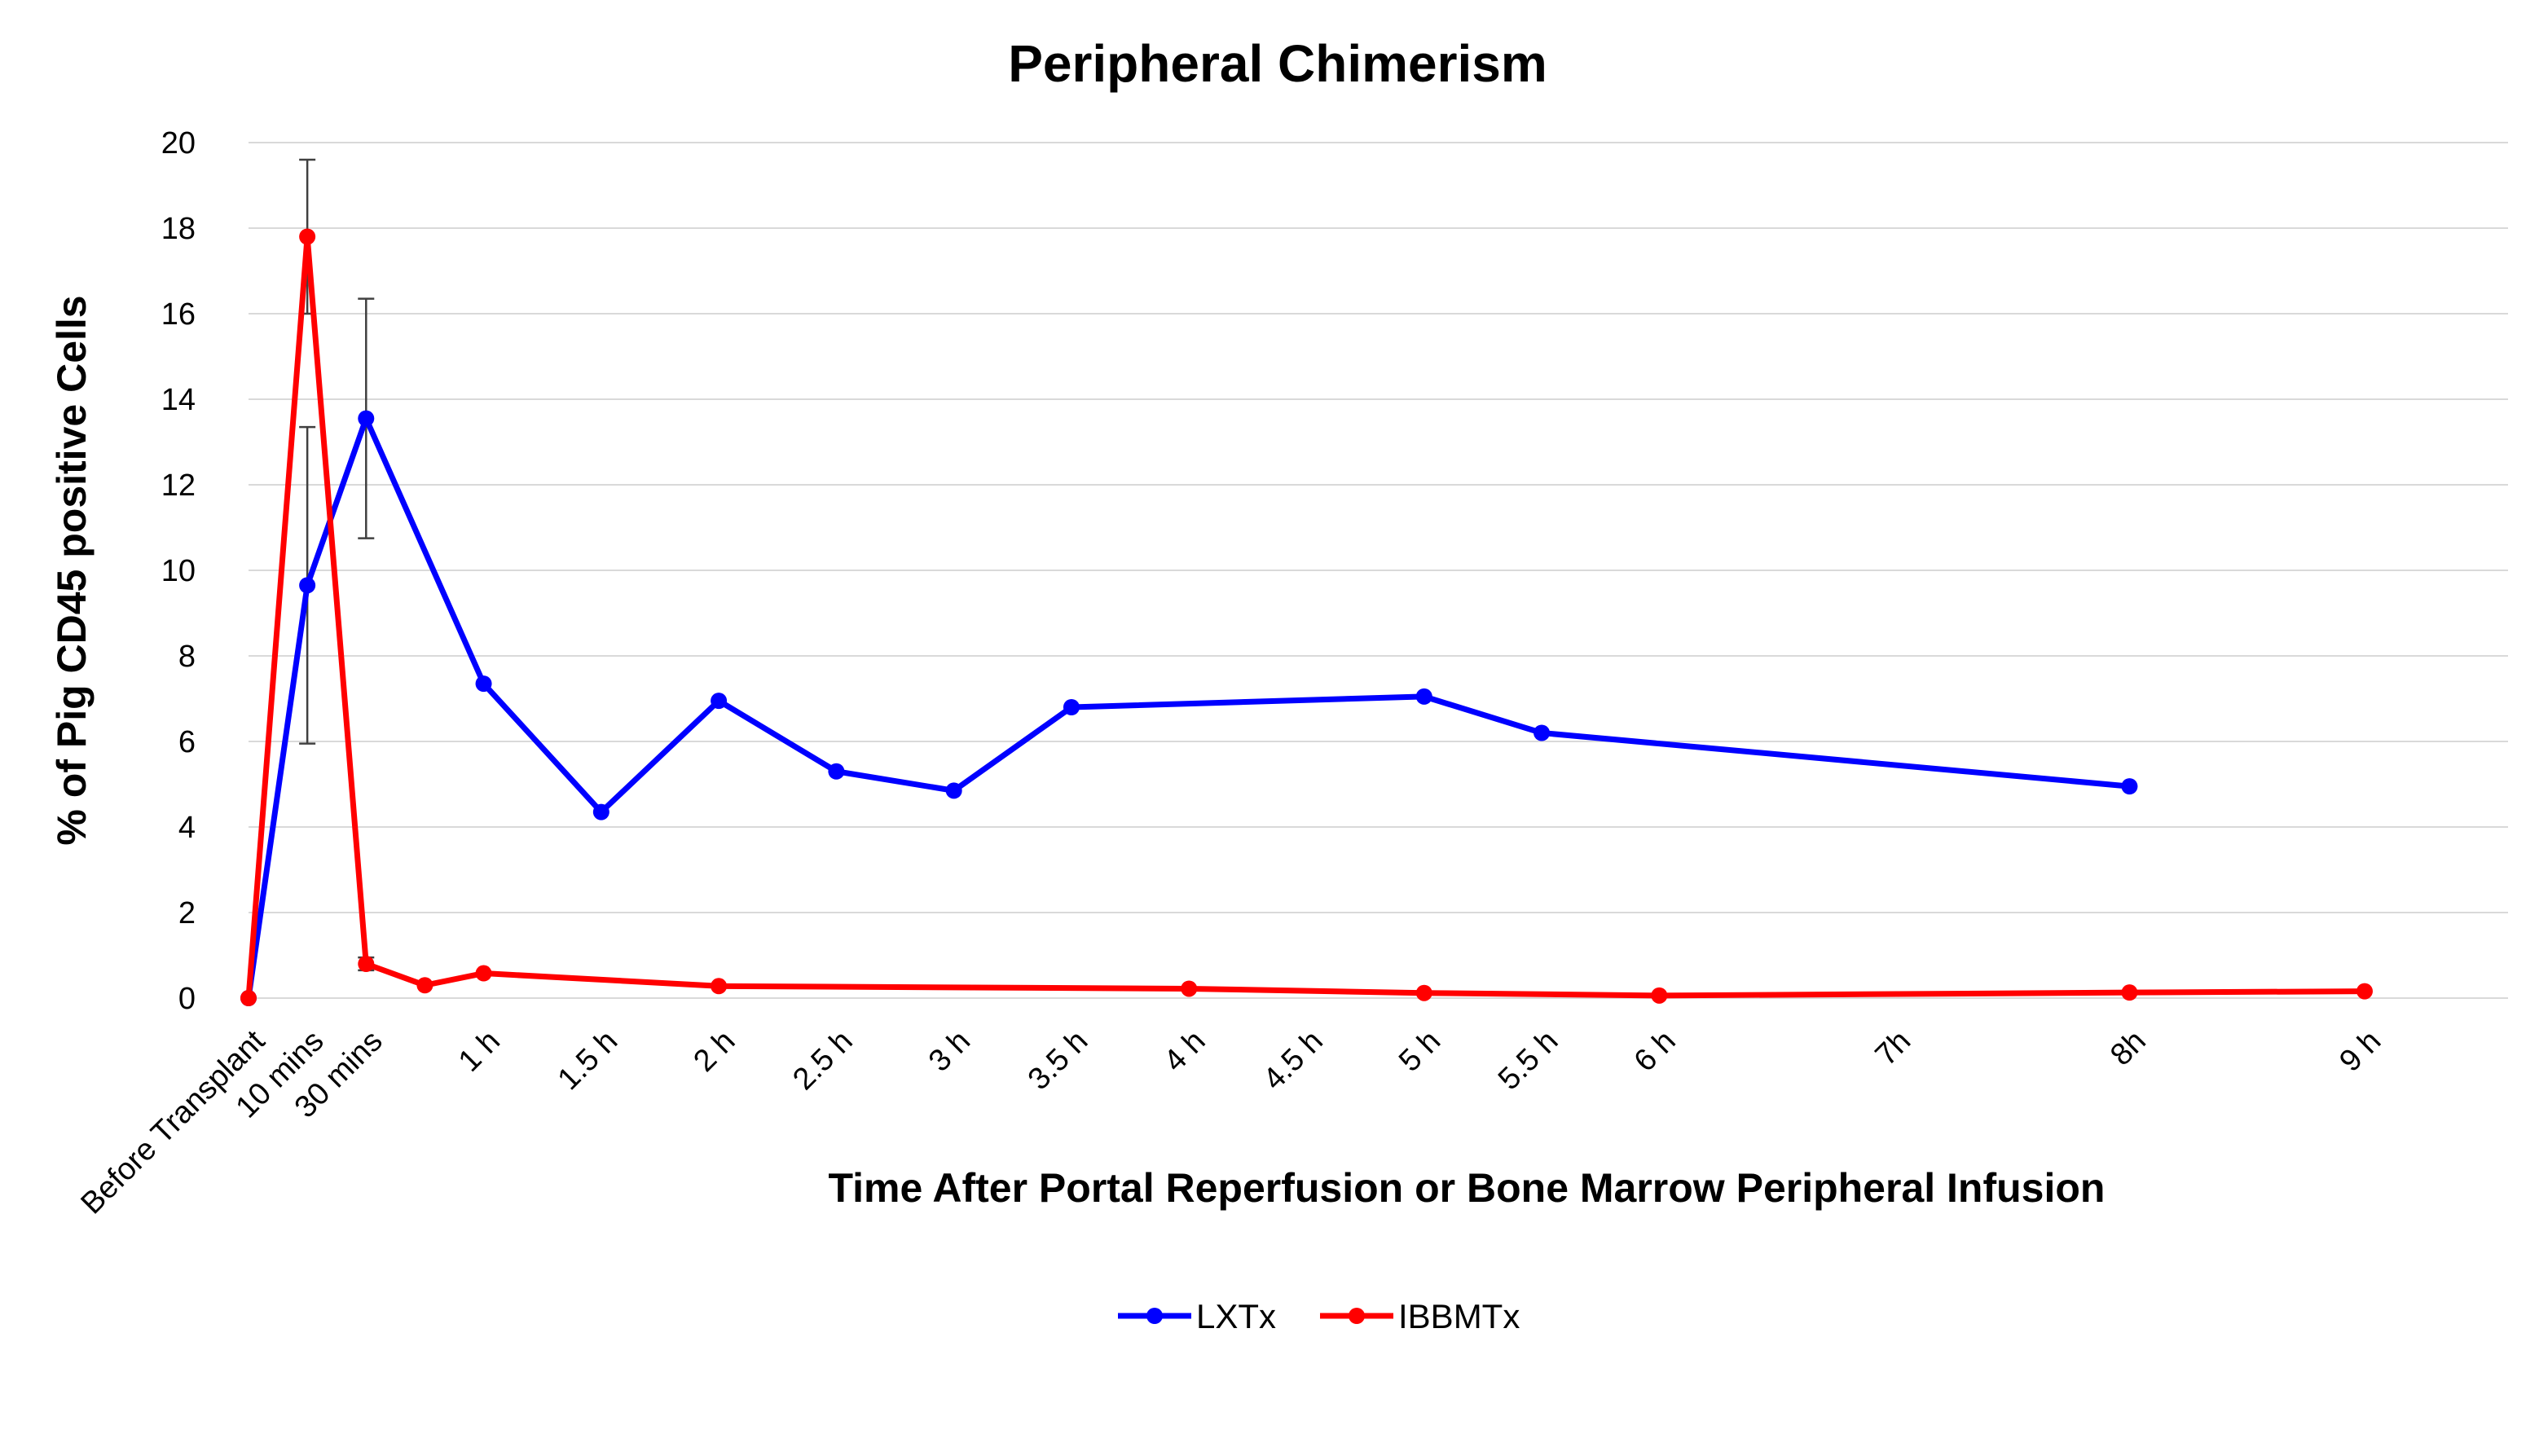  What do you see at coordinates (1420, 1051) in the screenshot?
I see `x-tick-label: 5 h` at bounding box center [1420, 1051].